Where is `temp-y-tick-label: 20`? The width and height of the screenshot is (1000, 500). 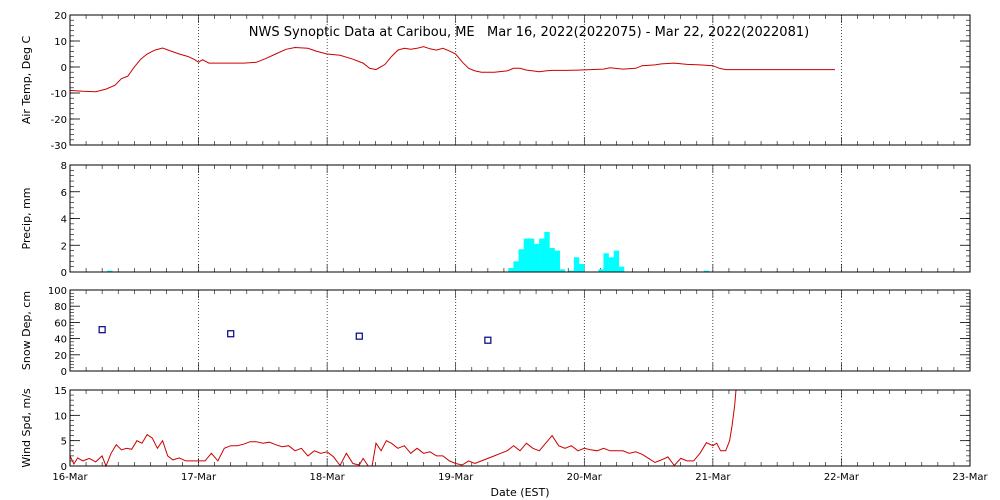
temp-y-tick-label: 20 is located at coordinates (60, 16).